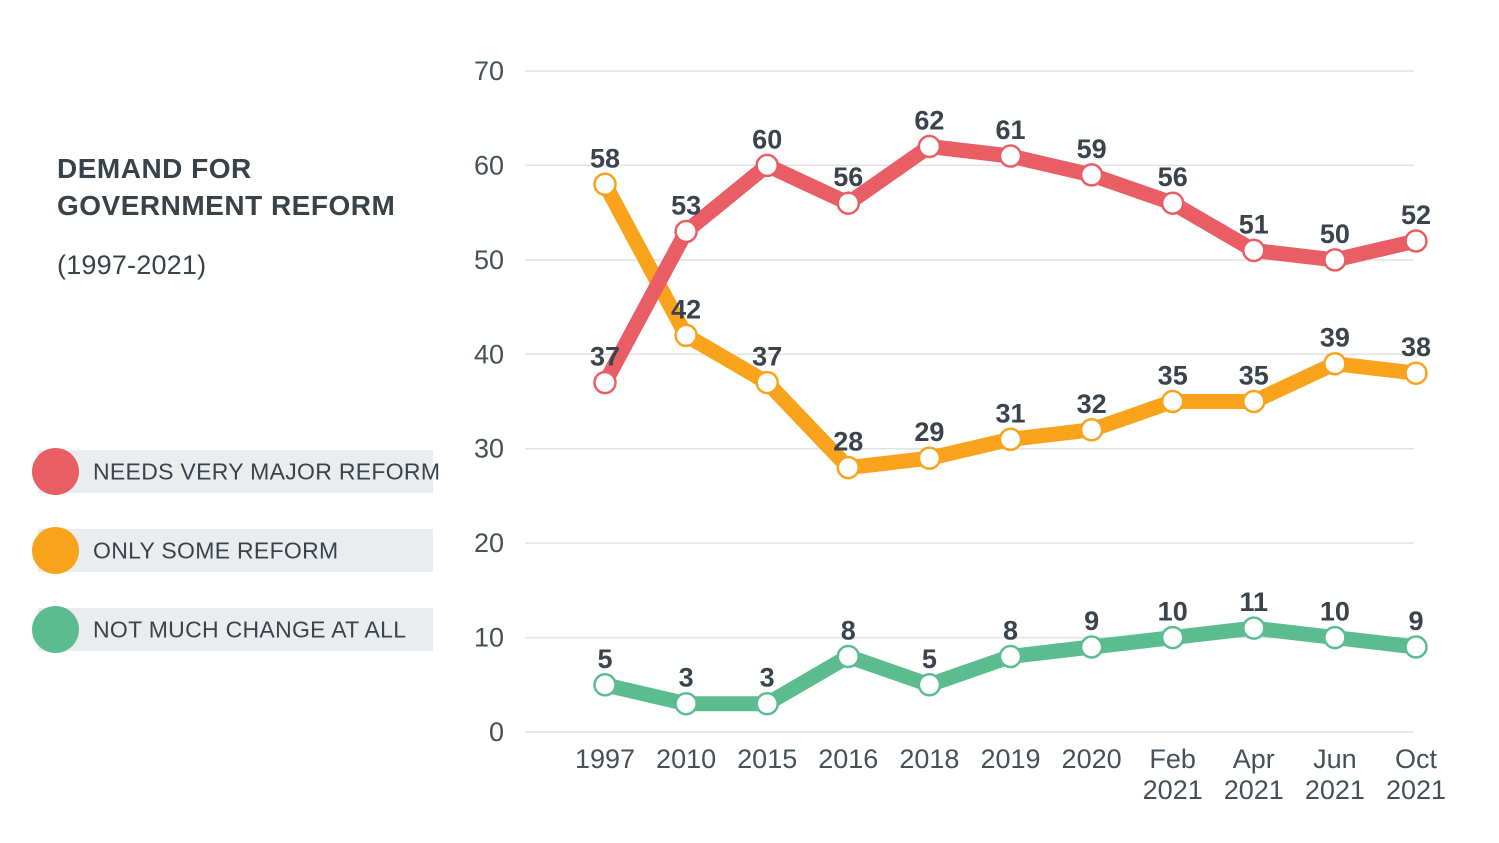 The width and height of the screenshot is (1499, 843). I want to click on data-marker-needs-very-major-reform-apr-2021, so click(1254, 250).